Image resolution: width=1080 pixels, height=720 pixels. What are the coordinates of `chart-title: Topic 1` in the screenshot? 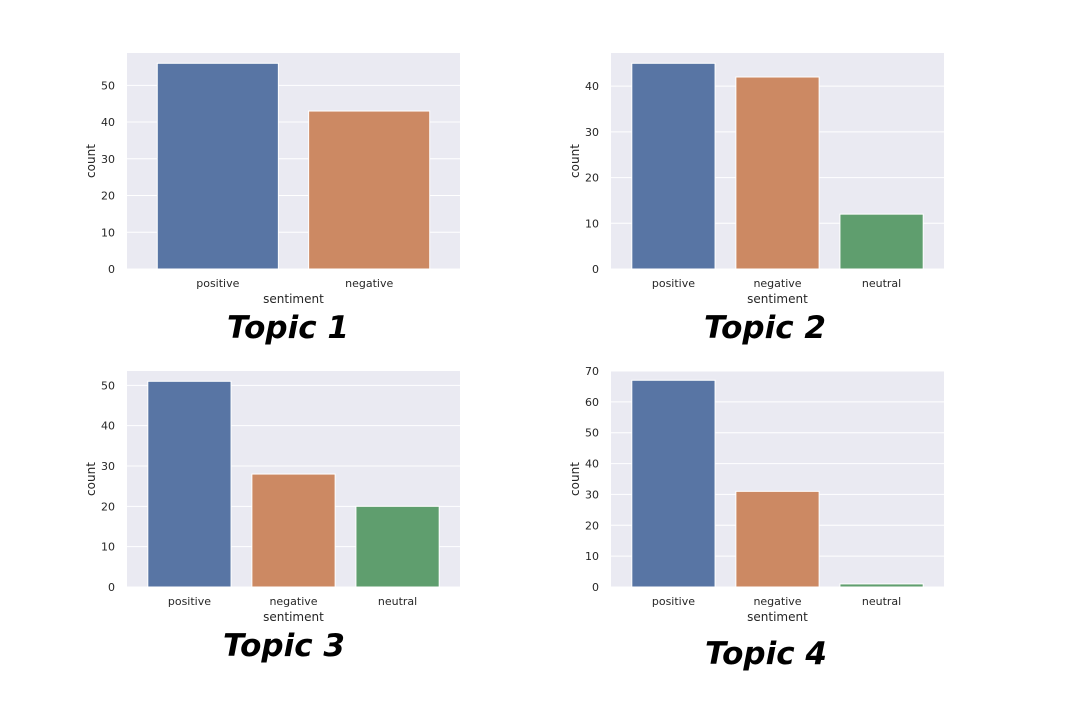 It's located at (288, 328).